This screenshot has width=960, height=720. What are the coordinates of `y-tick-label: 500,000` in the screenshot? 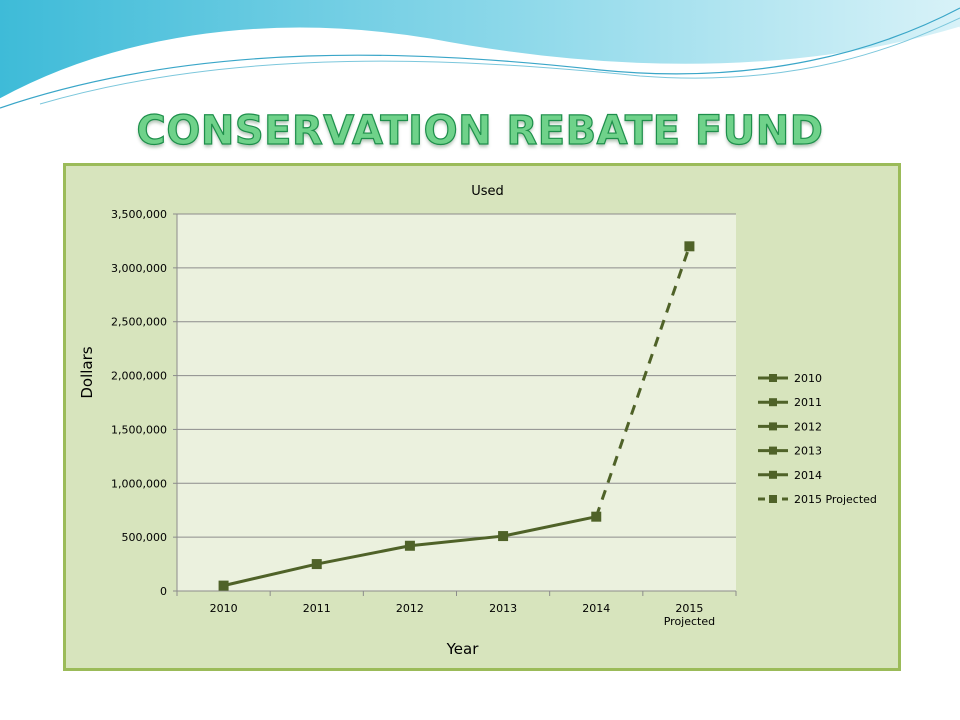 It's located at (145, 537).